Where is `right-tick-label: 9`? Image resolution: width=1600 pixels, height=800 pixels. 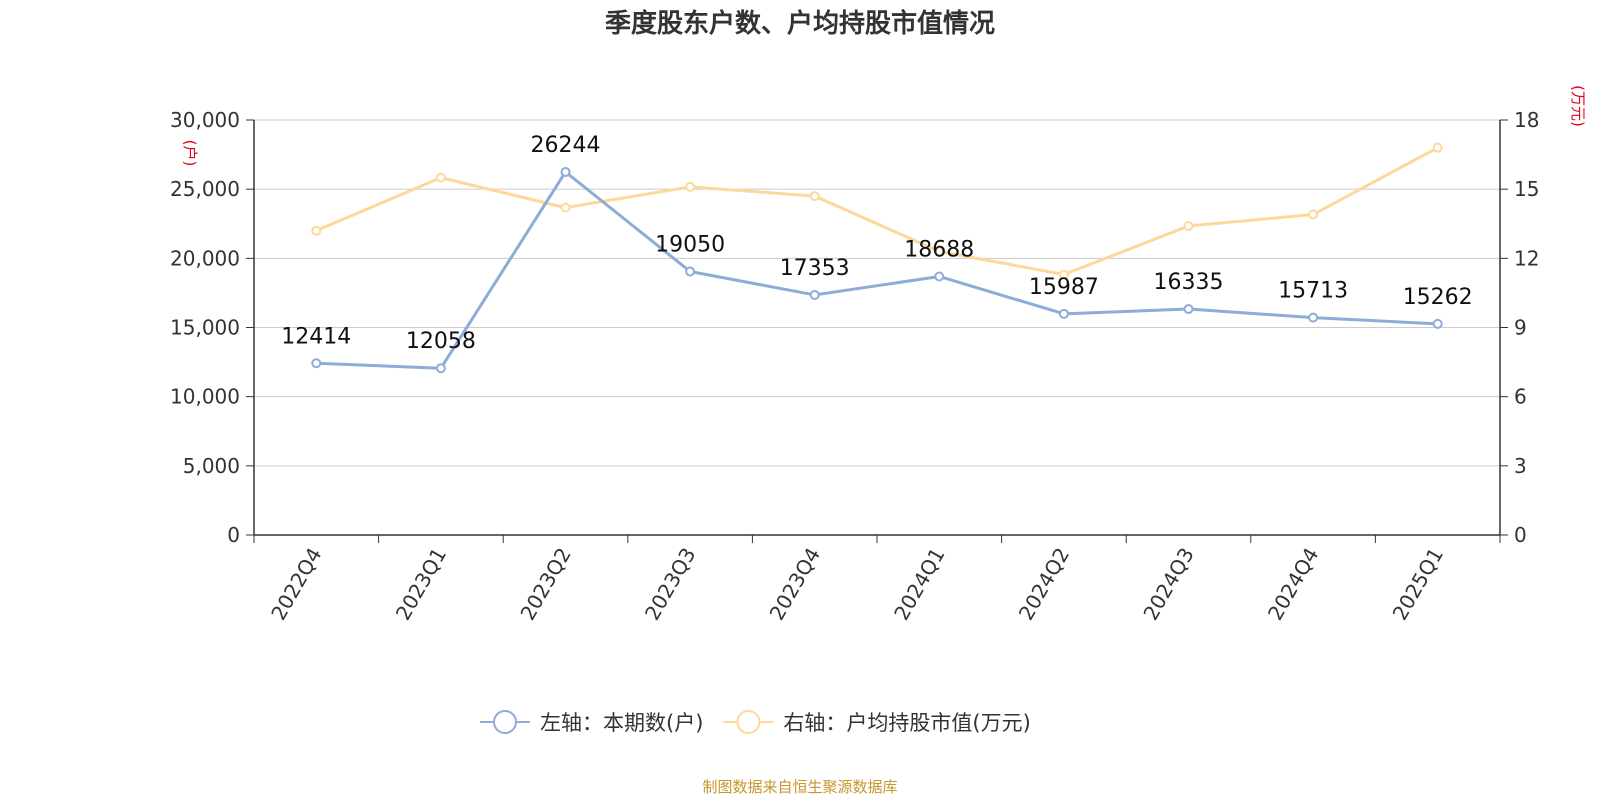 right-tick-label: 9 is located at coordinates (1520, 328).